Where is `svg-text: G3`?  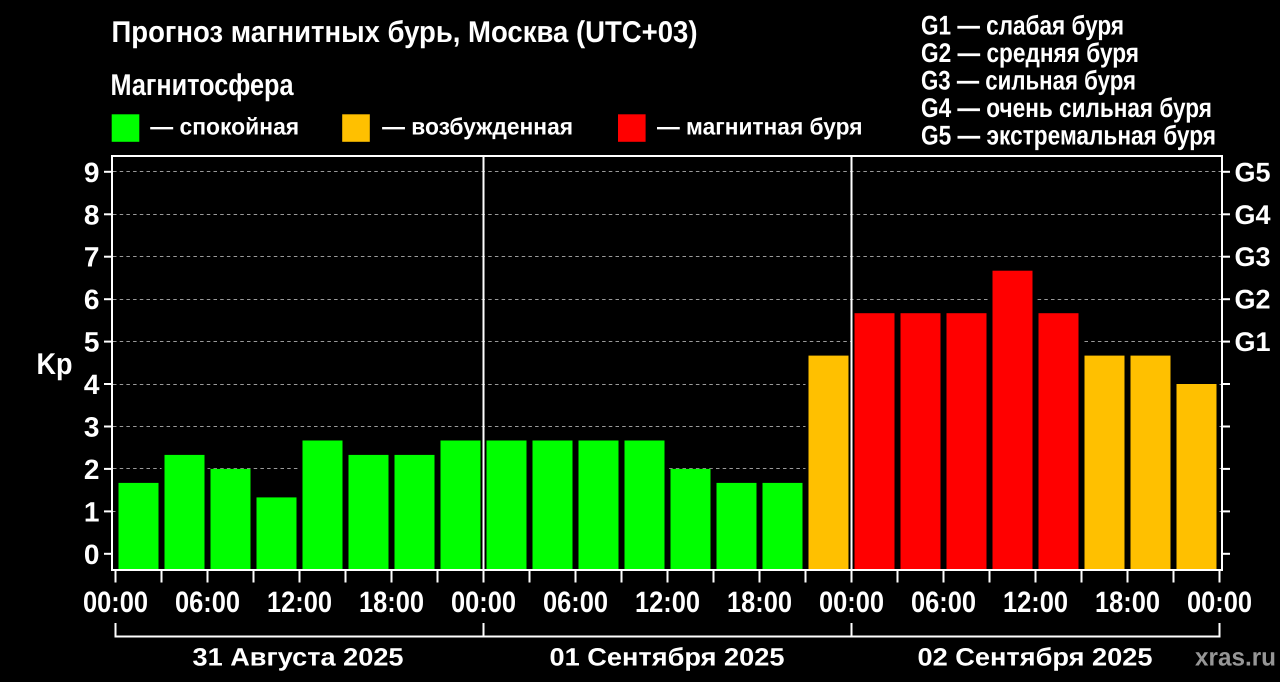 svg-text: G3 is located at coordinates (1253, 257).